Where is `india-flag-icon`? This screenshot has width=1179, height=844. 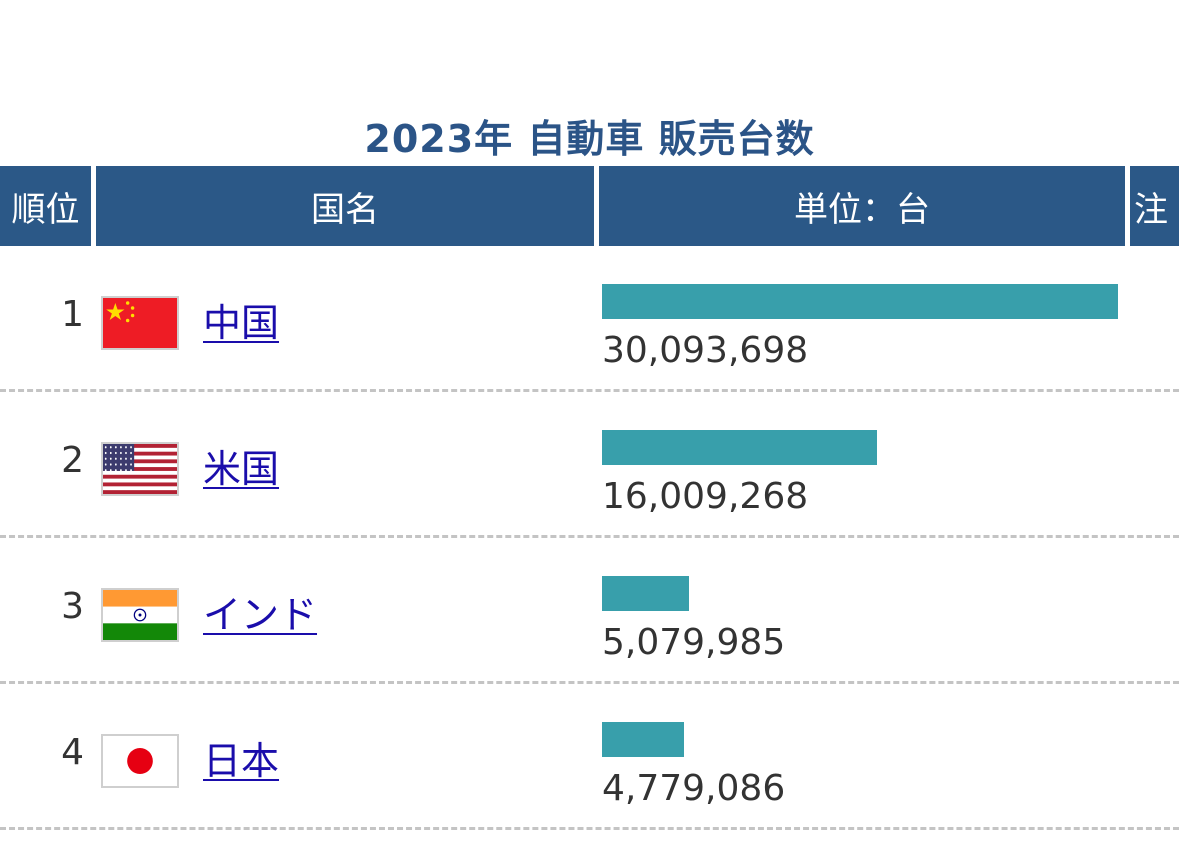
india-flag-icon is located at coordinates (140, 615).